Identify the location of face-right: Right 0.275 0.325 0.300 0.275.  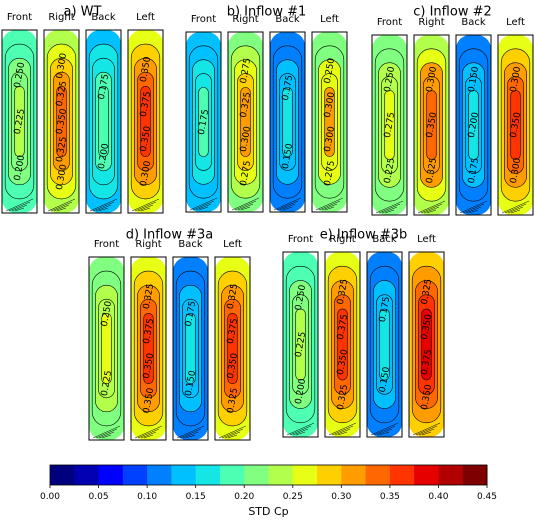
(245, 113).